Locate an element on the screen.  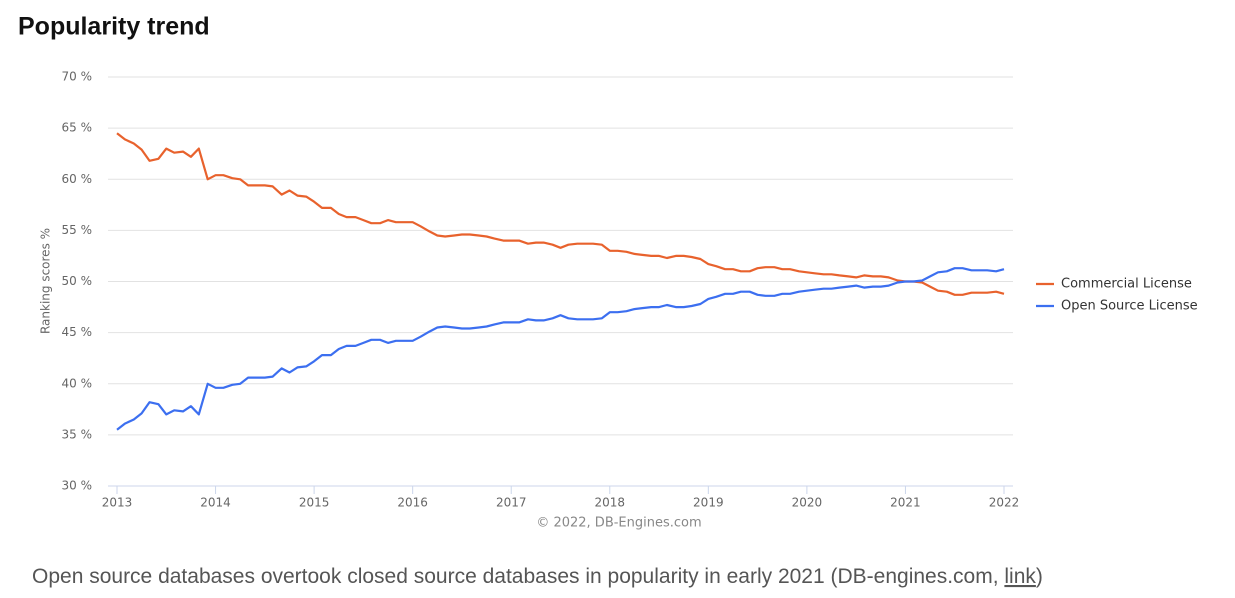
y-tick-label: 30 % is located at coordinates (77, 486).